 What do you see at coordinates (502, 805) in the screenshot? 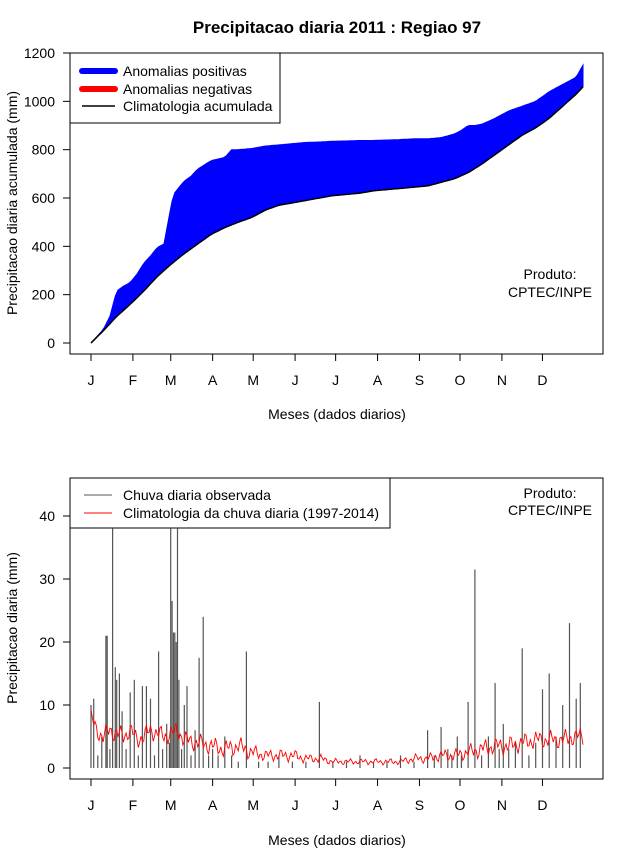
I see `x-tick-label-bottom: N` at bounding box center [502, 805].